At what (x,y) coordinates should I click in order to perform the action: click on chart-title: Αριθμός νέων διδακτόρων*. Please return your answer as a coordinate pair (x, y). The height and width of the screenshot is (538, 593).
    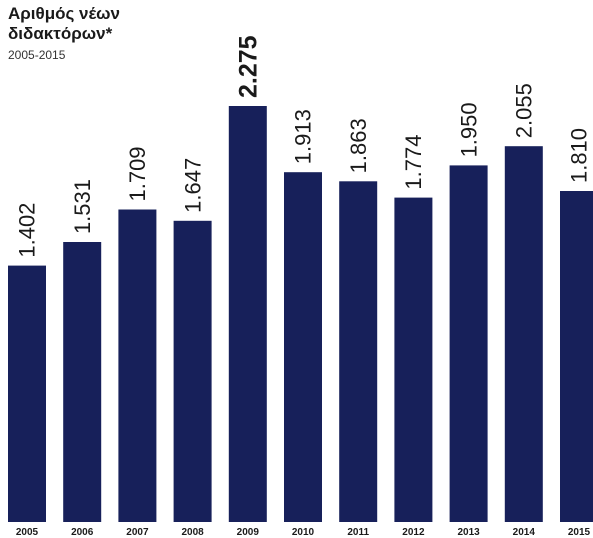
    Looking at the image, I should click on (64, 24).